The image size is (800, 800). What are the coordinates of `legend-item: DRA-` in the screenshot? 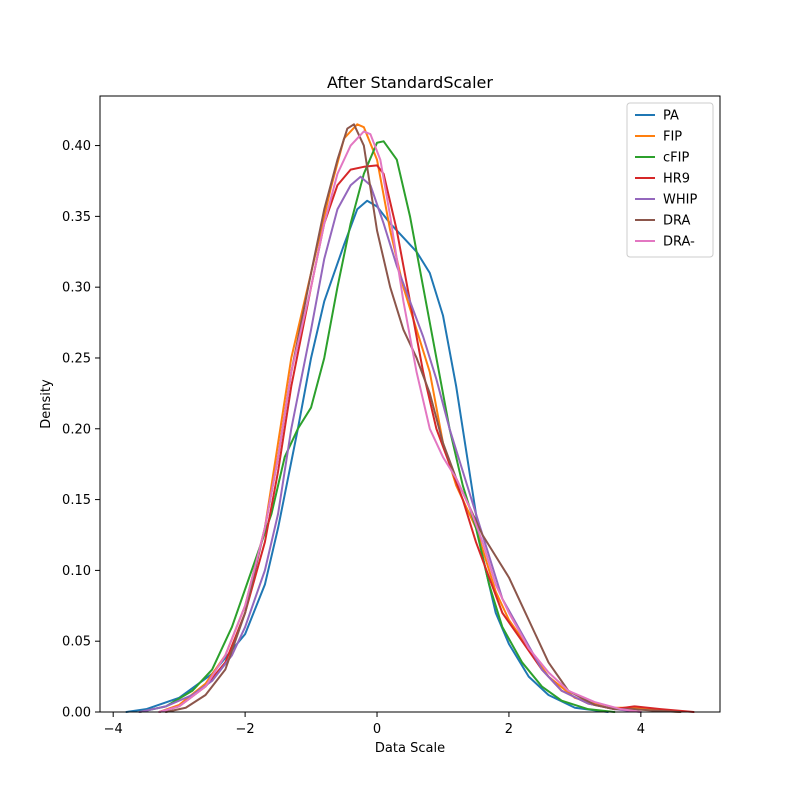 It's located at (665, 242).